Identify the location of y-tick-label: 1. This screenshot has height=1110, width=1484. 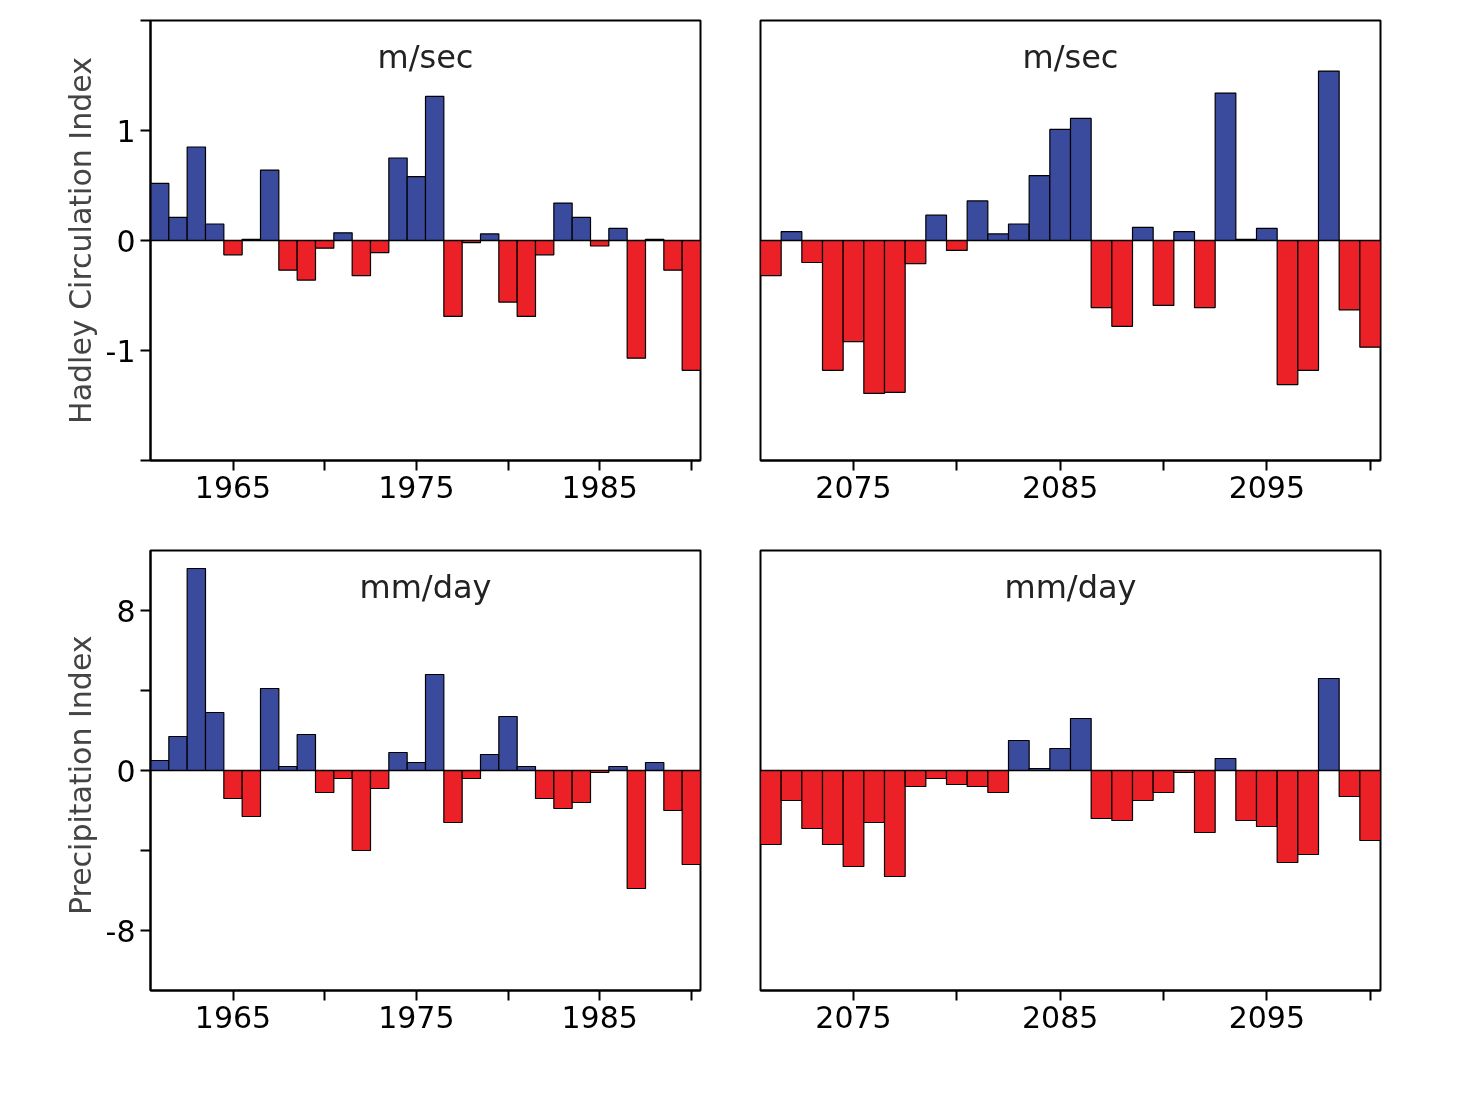
(126, 131).